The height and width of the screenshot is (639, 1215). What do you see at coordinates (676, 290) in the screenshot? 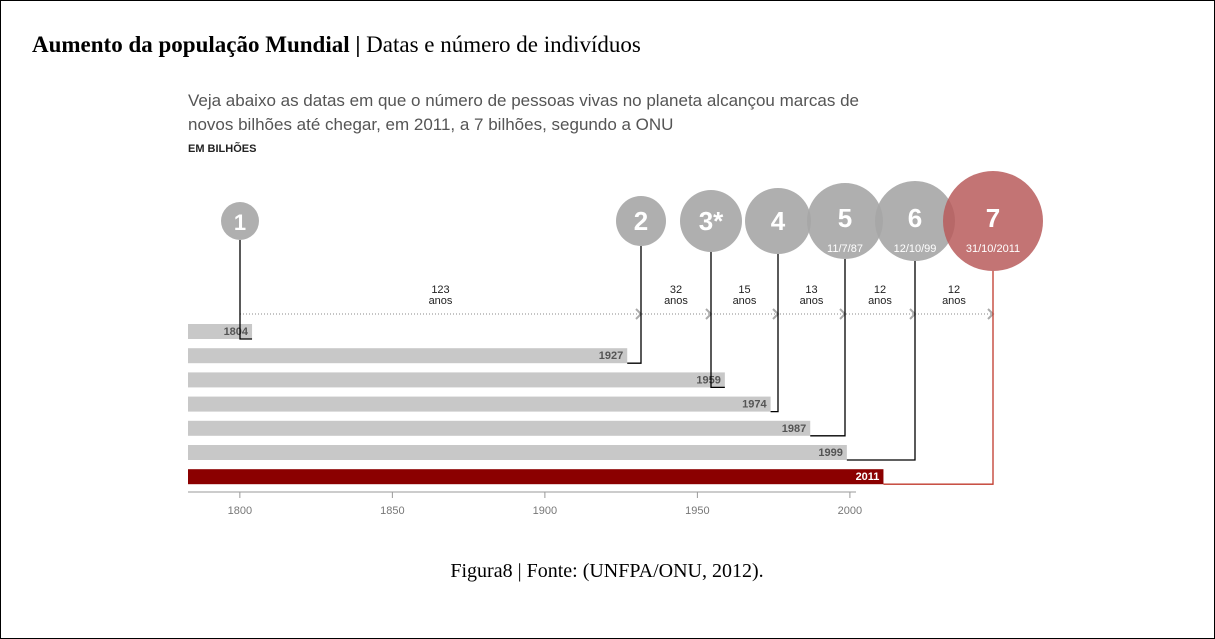
I see `interval-label: 32` at bounding box center [676, 290].